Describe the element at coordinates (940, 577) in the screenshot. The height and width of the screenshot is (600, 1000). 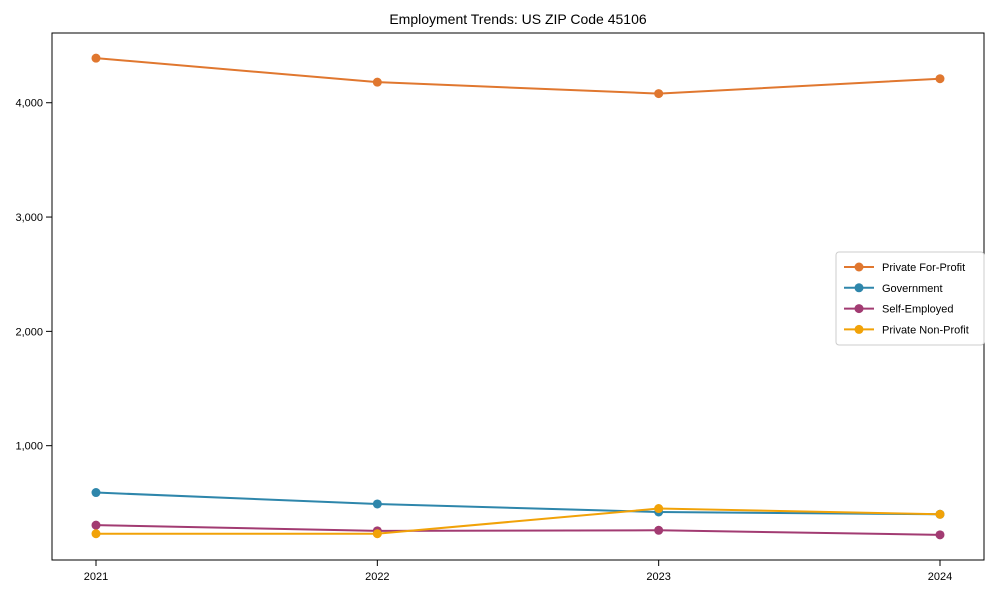
I see `x-tick-label: 2024` at that location.